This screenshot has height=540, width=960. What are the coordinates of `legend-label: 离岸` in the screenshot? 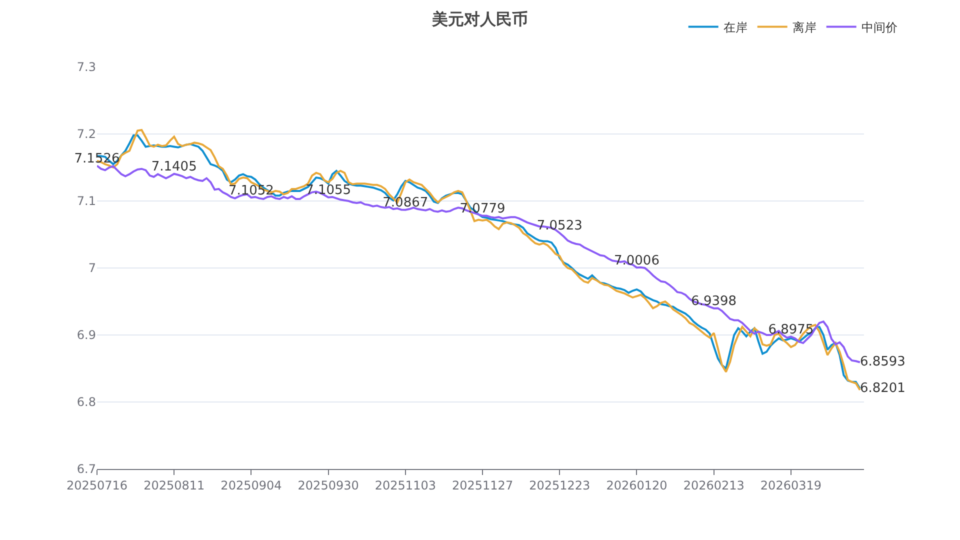 It's located at (804, 27).